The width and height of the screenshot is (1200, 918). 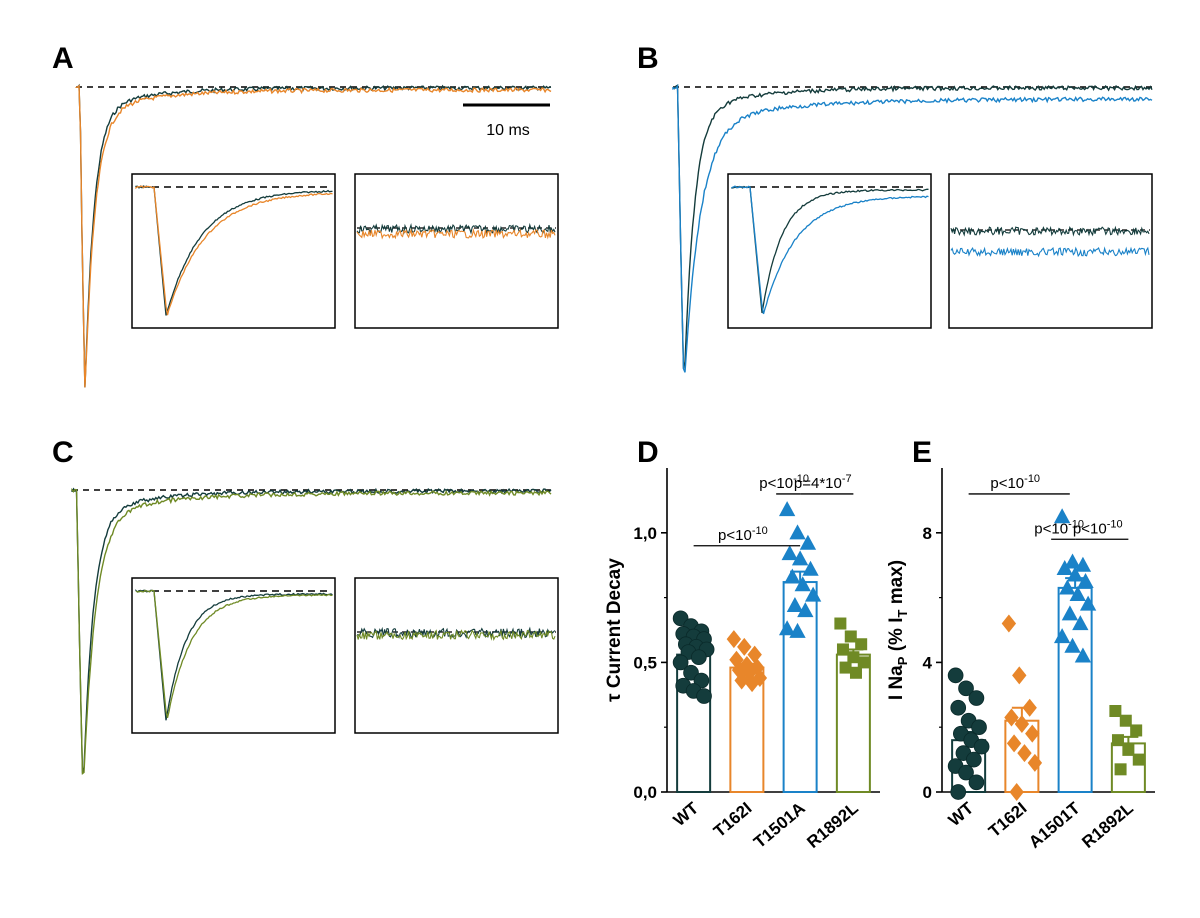 I want to click on trace-t1501a, so click(x=912, y=228).